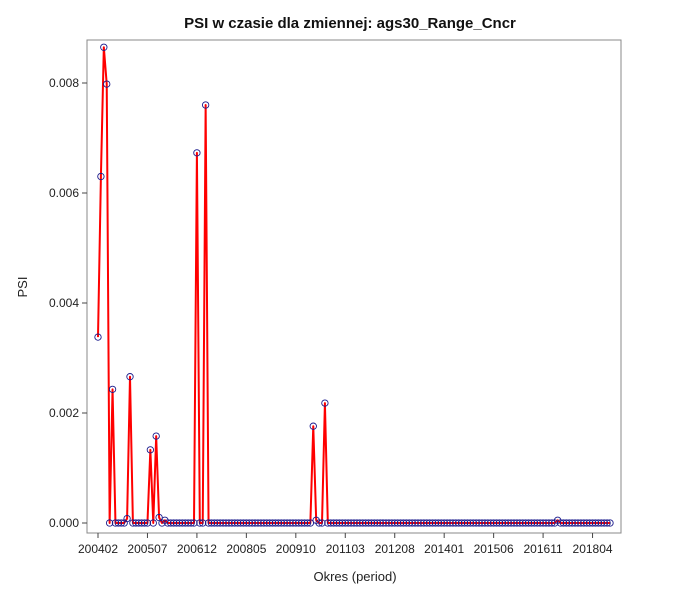 The height and width of the screenshot is (600, 700). What do you see at coordinates (395, 549) in the screenshot?
I see `x-tick-label: 201208` at bounding box center [395, 549].